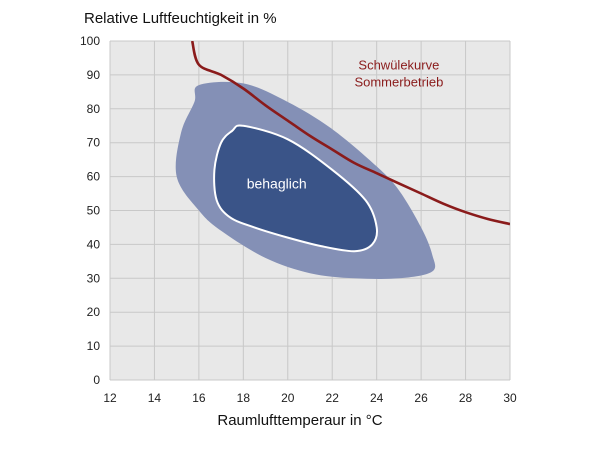  What do you see at coordinates (333, 398) in the screenshot?
I see `x-tick-label: 22` at bounding box center [333, 398].